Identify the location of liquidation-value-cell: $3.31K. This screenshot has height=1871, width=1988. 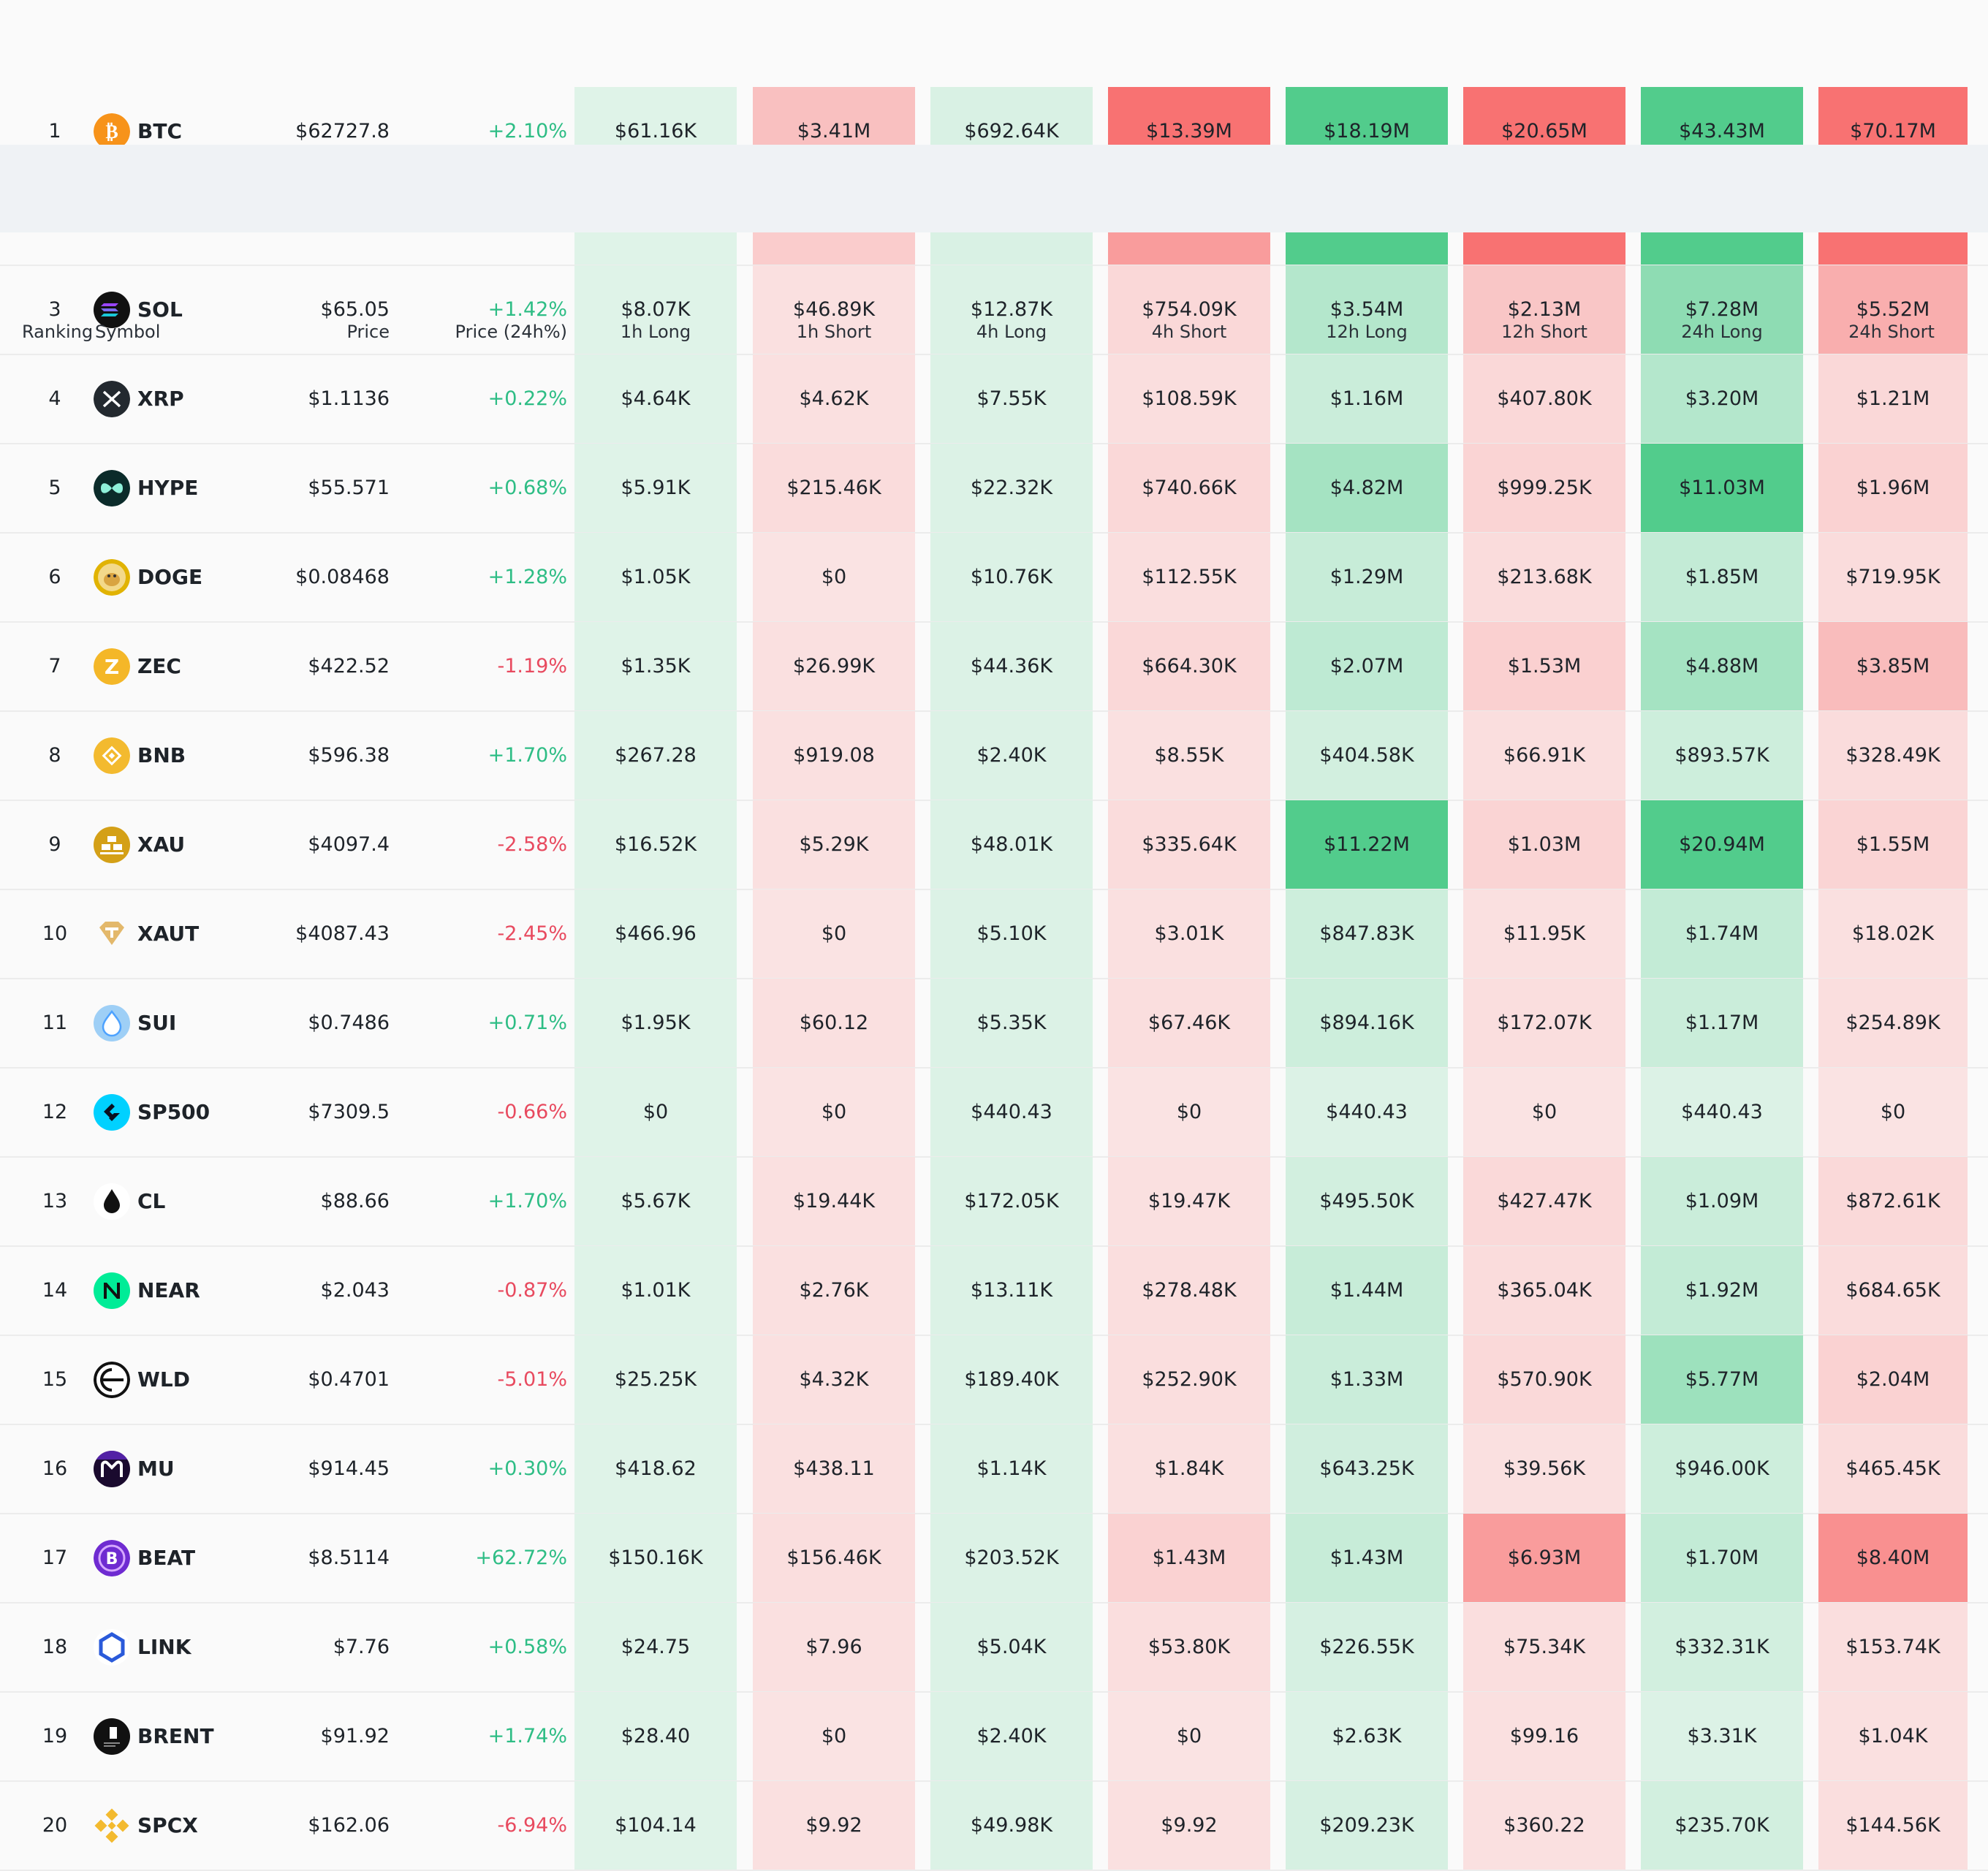
(1722, 1736).